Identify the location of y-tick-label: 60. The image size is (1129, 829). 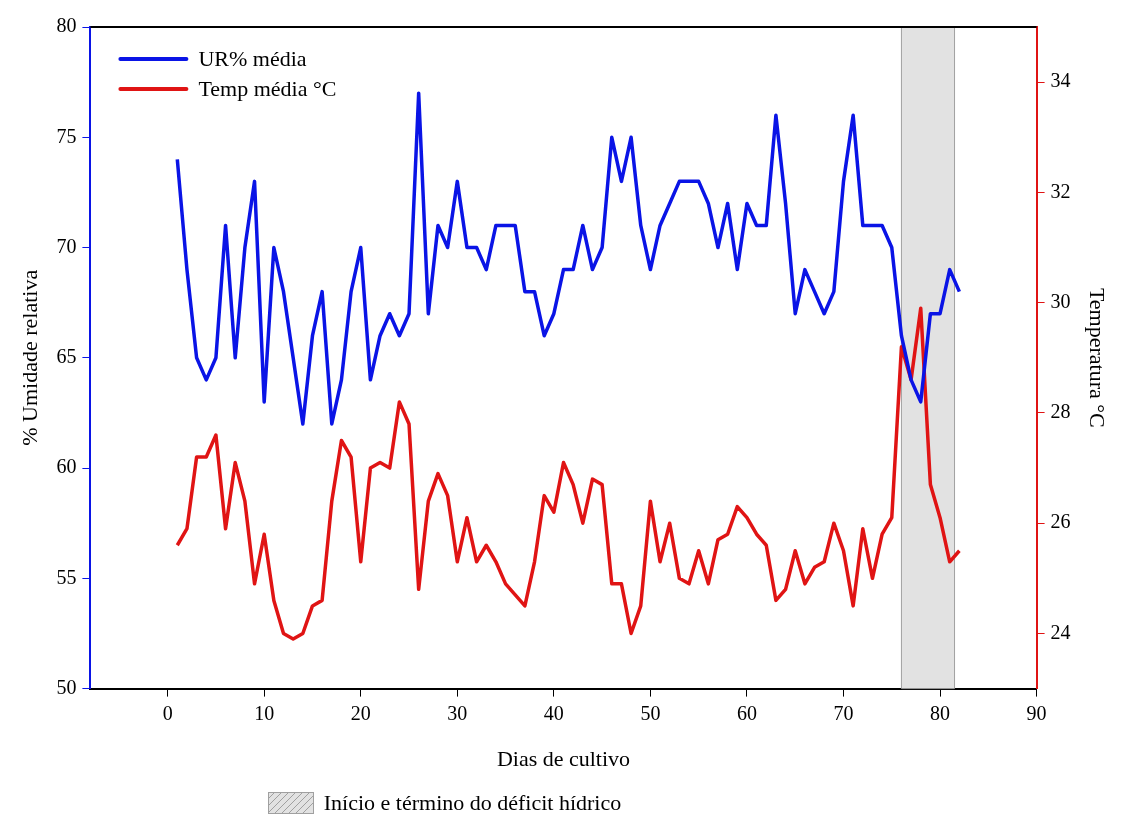
(66, 466).